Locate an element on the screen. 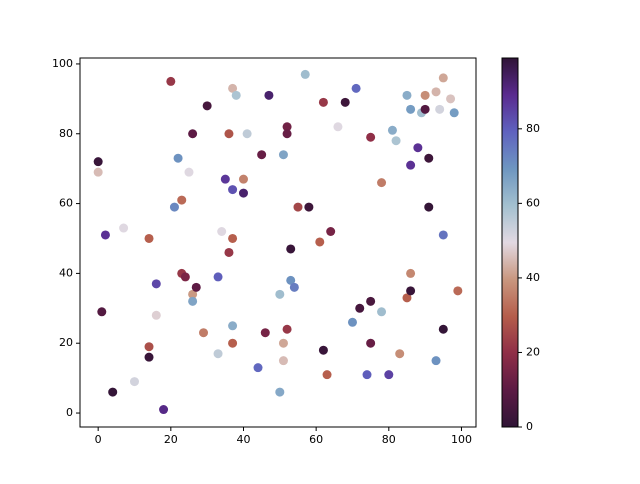 The image size is (640, 484). y-tick-label: 40 is located at coordinates (66, 272).